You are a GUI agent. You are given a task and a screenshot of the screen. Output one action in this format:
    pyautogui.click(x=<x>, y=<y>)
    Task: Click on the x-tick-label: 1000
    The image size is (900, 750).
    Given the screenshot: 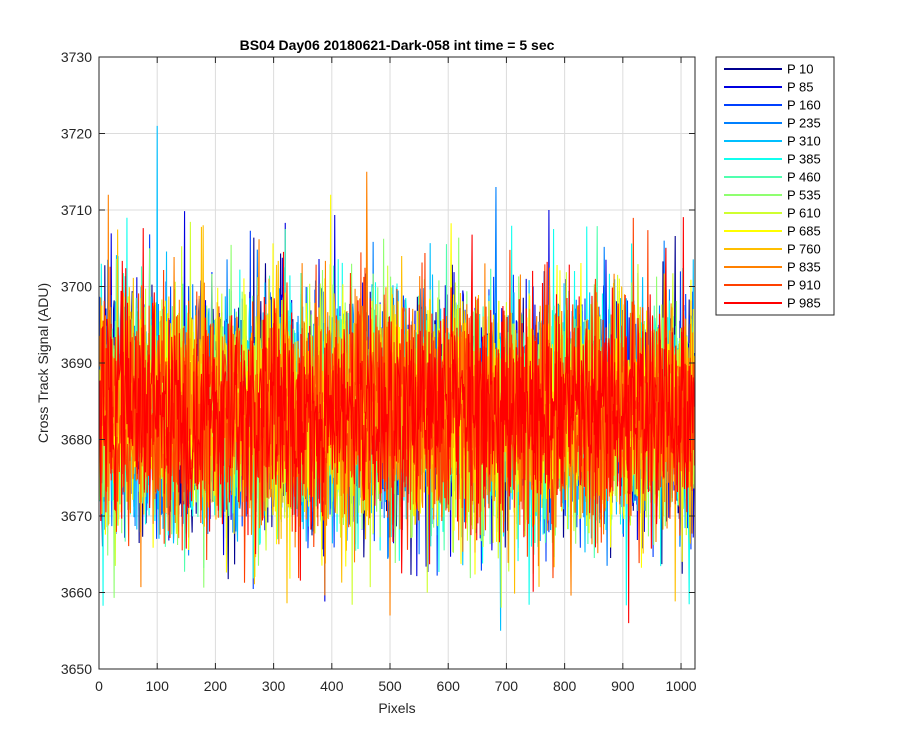 What is the action you would take?
    pyautogui.click(x=680, y=686)
    